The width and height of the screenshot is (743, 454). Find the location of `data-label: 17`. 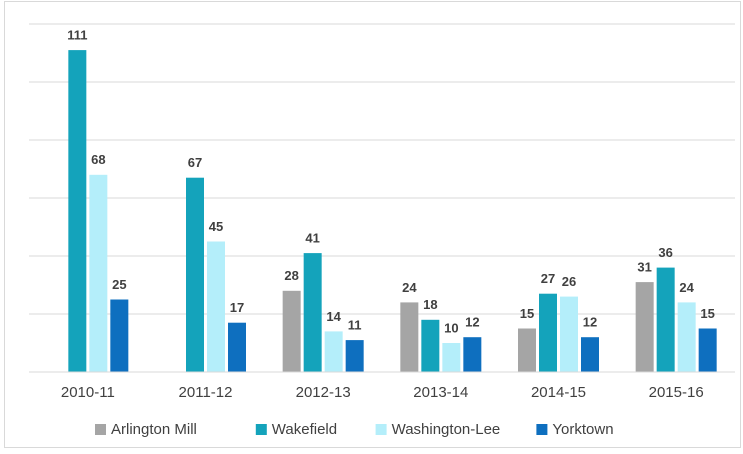

data-label: 17 is located at coordinates (237, 307).